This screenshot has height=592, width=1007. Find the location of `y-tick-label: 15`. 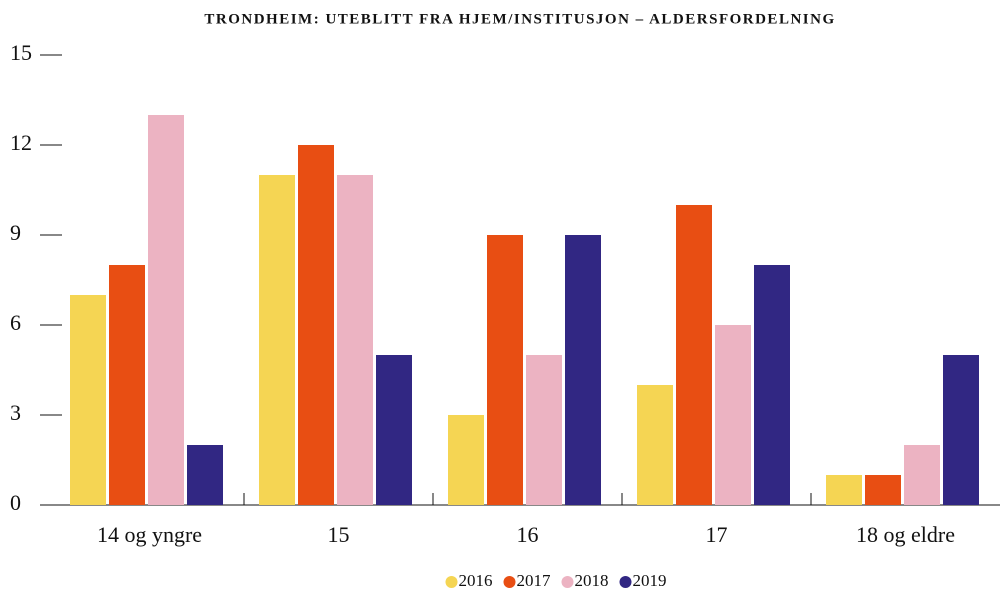

y-tick-label: 15 is located at coordinates (21, 52).